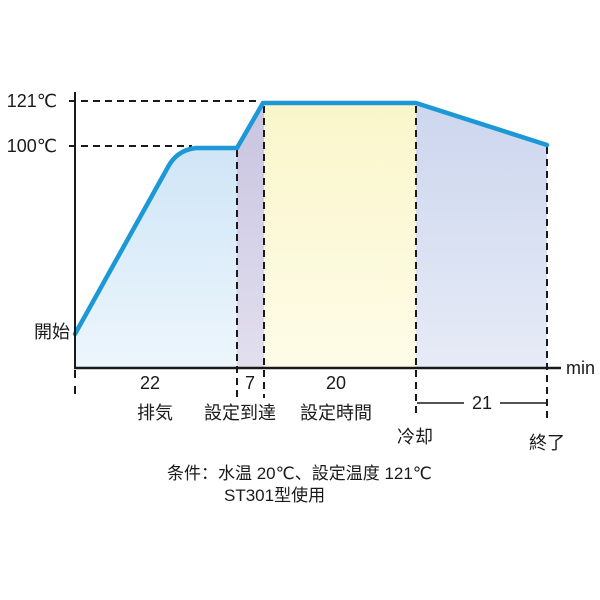 This screenshot has width=600, height=600. Describe the element at coordinates (32, 101) in the screenshot. I see `y-tick-121: 121℃` at that location.